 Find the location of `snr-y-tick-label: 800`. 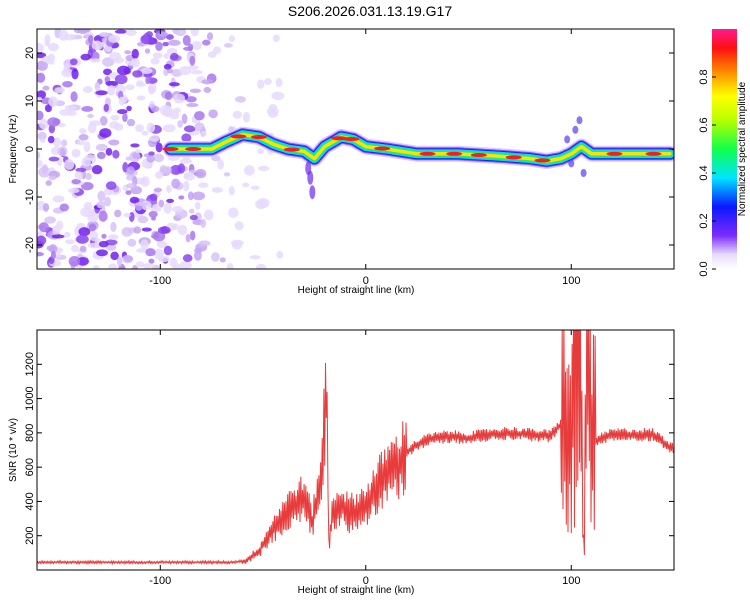

snr-y-tick-label: 800 is located at coordinates (30, 433).